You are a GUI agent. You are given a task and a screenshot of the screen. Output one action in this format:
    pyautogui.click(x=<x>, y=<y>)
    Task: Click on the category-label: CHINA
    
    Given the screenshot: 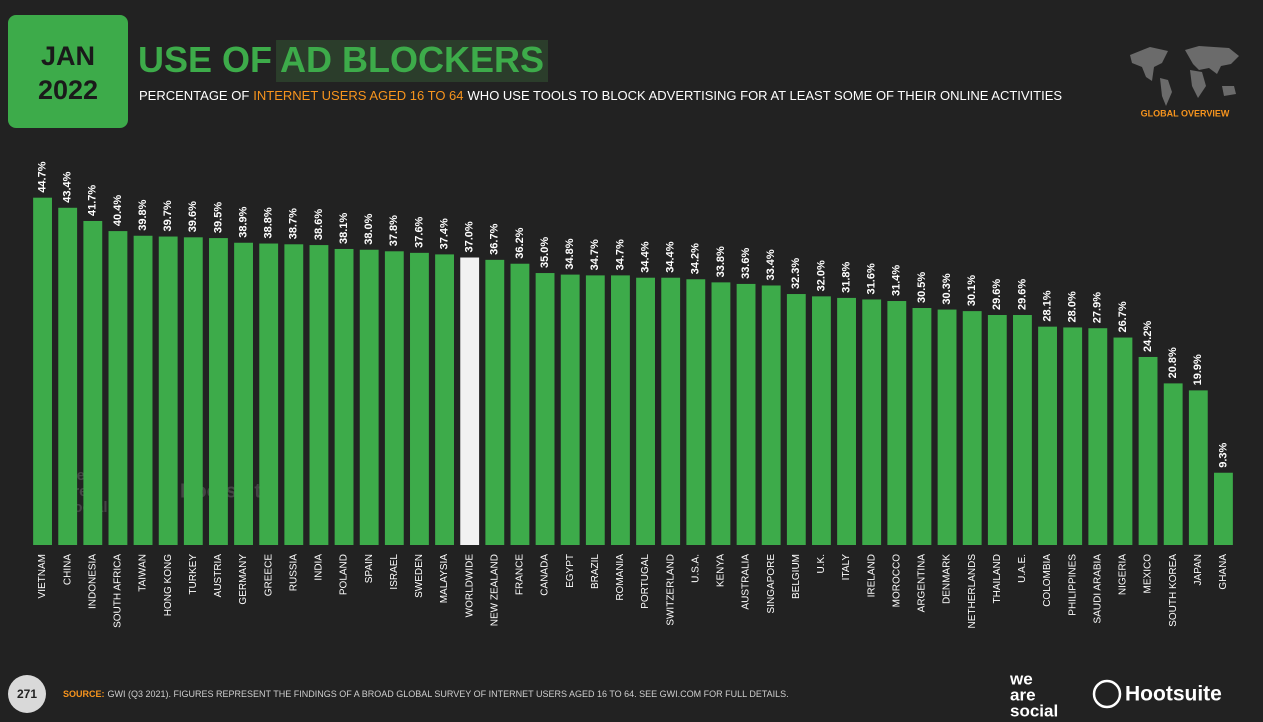 What is the action you would take?
    pyautogui.click(x=67, y=569)
    